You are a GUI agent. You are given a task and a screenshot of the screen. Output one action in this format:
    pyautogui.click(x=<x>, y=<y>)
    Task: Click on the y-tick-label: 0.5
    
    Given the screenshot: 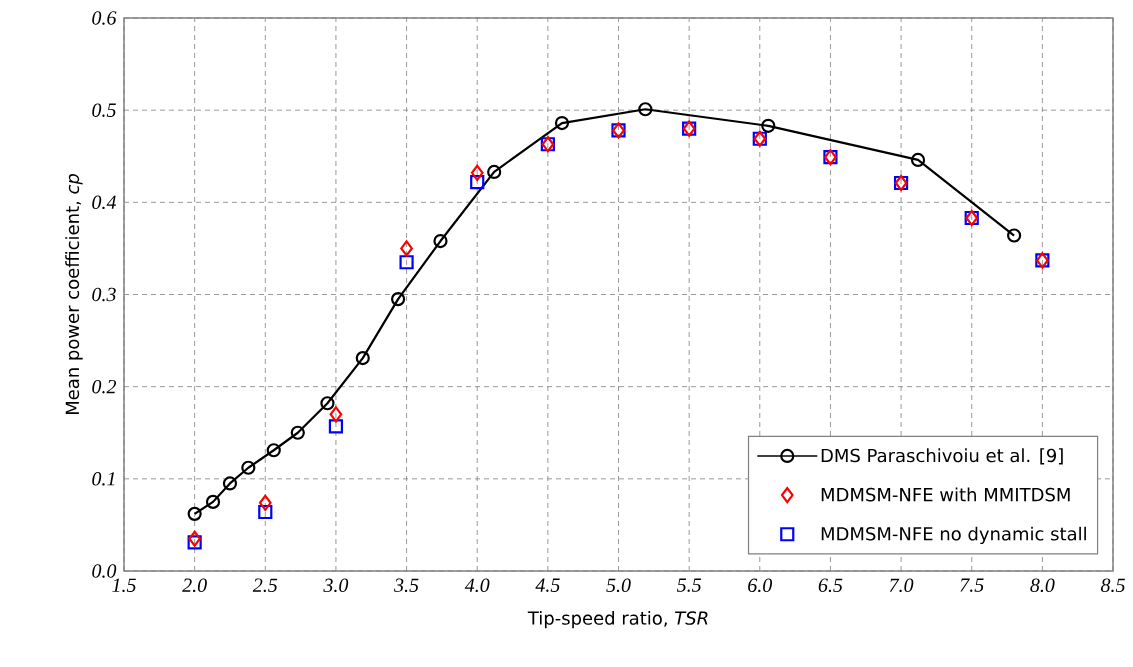 What is the action you would take?
    pyautogui.click(x=104, y=110)
    